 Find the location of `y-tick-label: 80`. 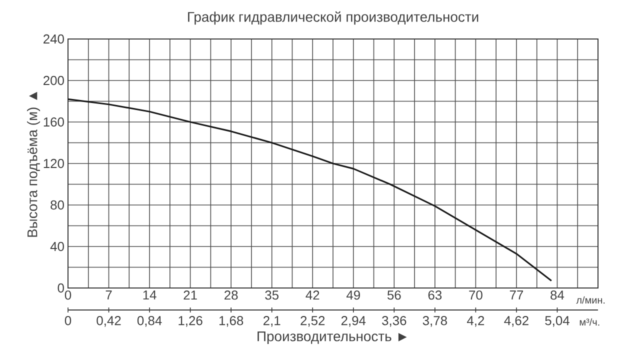

y-tick-label: 80 is located at coordinates (57, 205).